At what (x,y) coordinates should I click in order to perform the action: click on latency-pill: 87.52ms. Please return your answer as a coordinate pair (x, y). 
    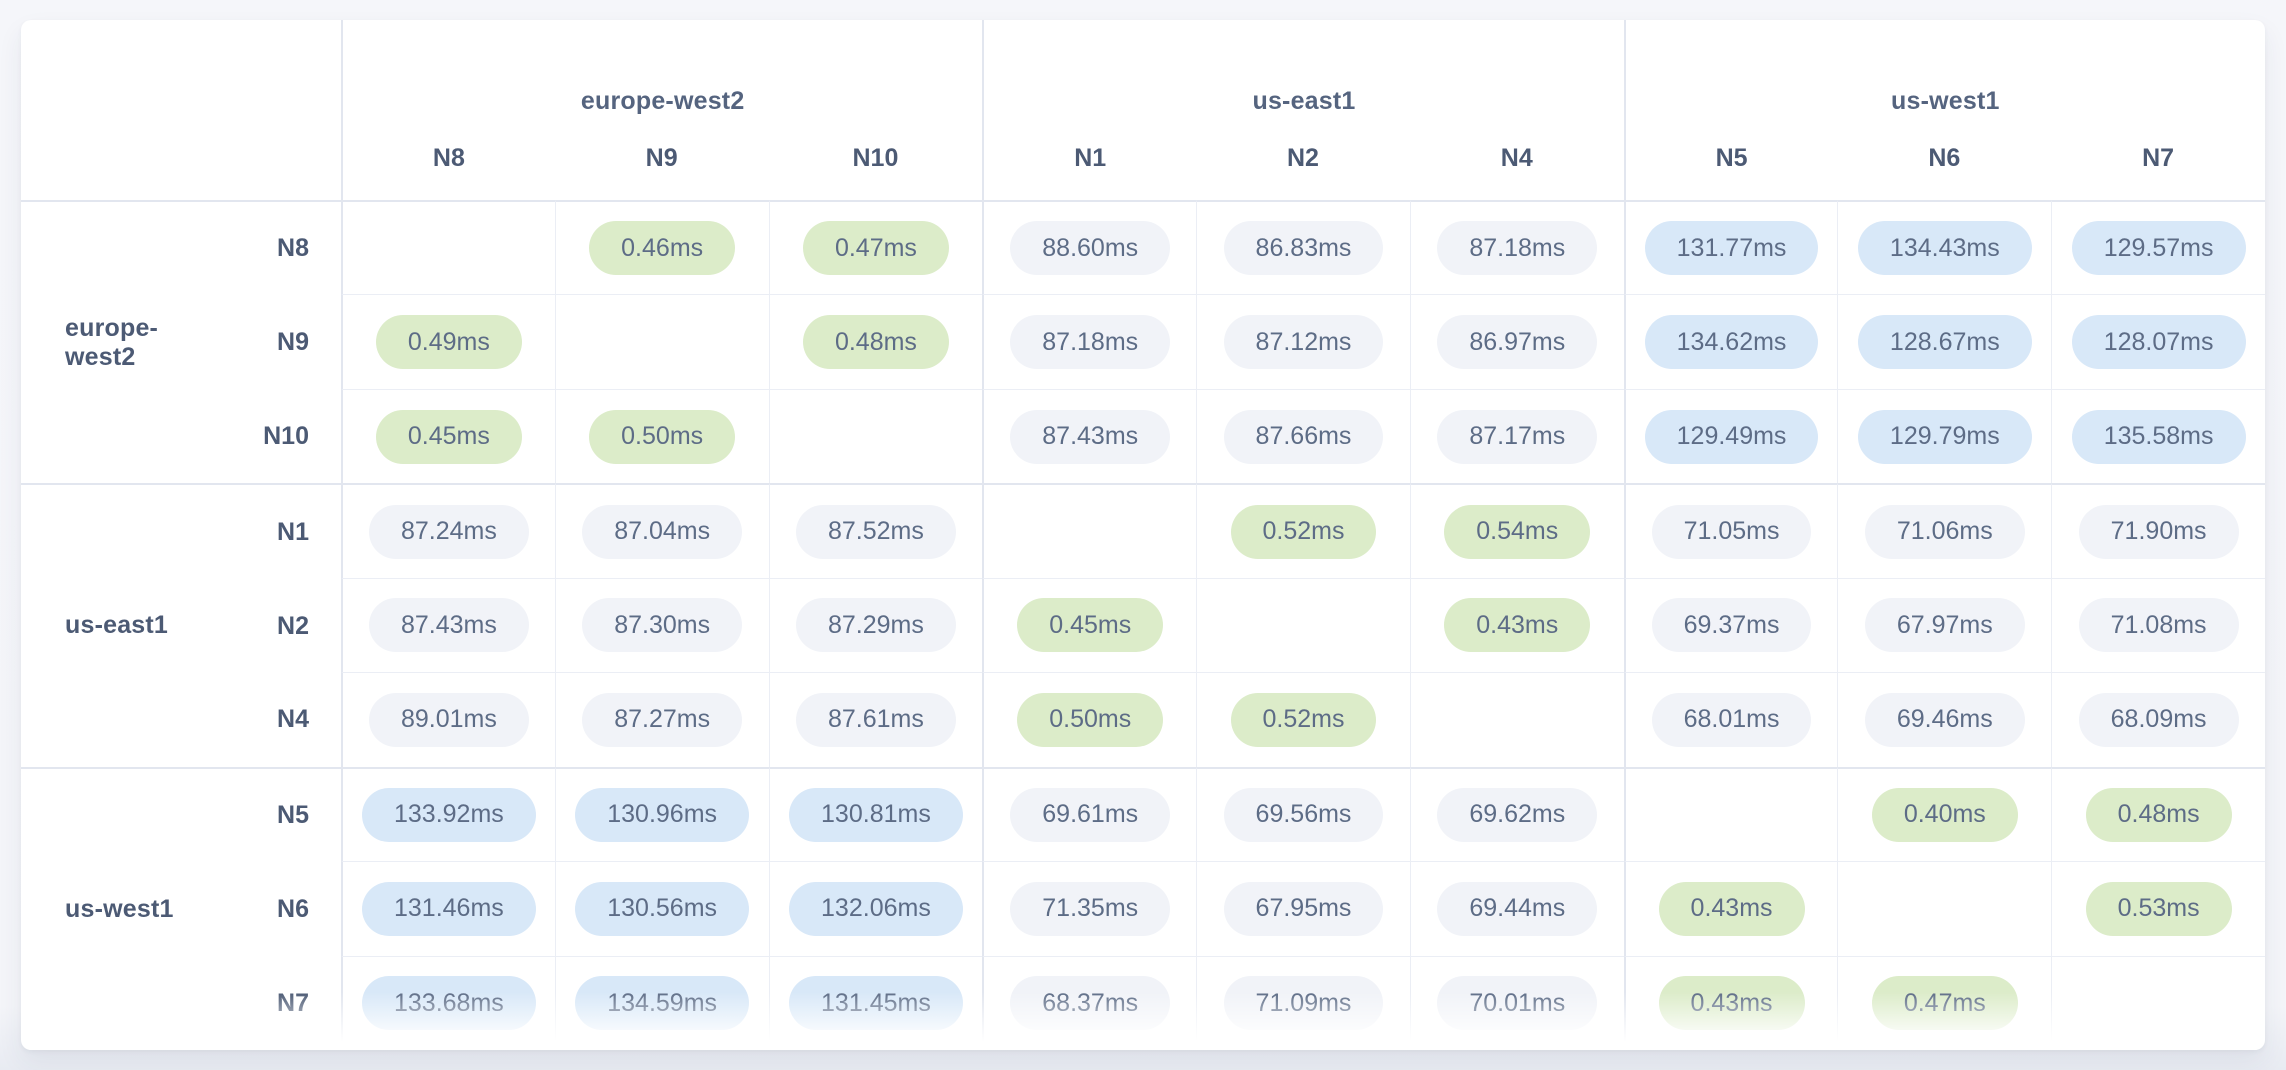
    Looking at the image, I should click on (875, 531).